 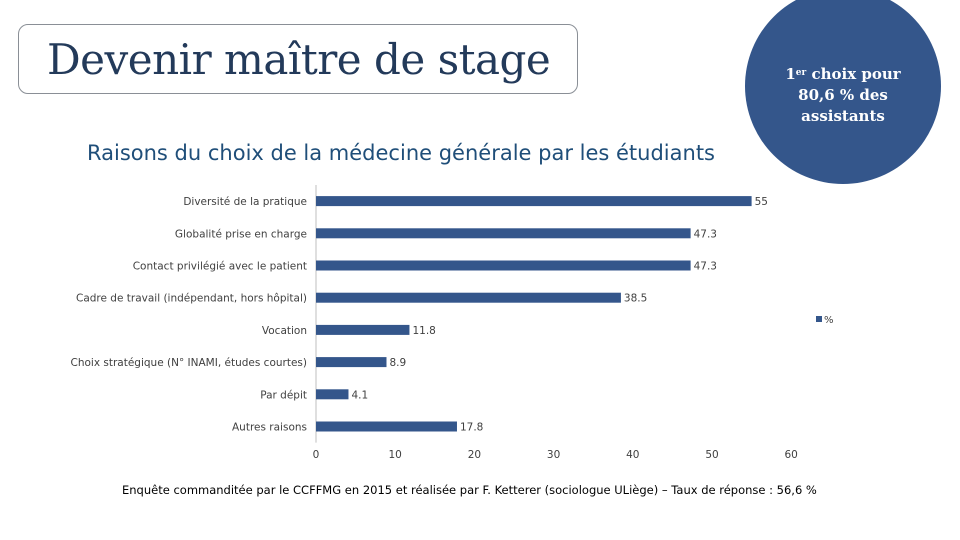 I want to click on highlight-circle: 1er choix pour 80,6 % des assistants, so click(x=843, y=92).